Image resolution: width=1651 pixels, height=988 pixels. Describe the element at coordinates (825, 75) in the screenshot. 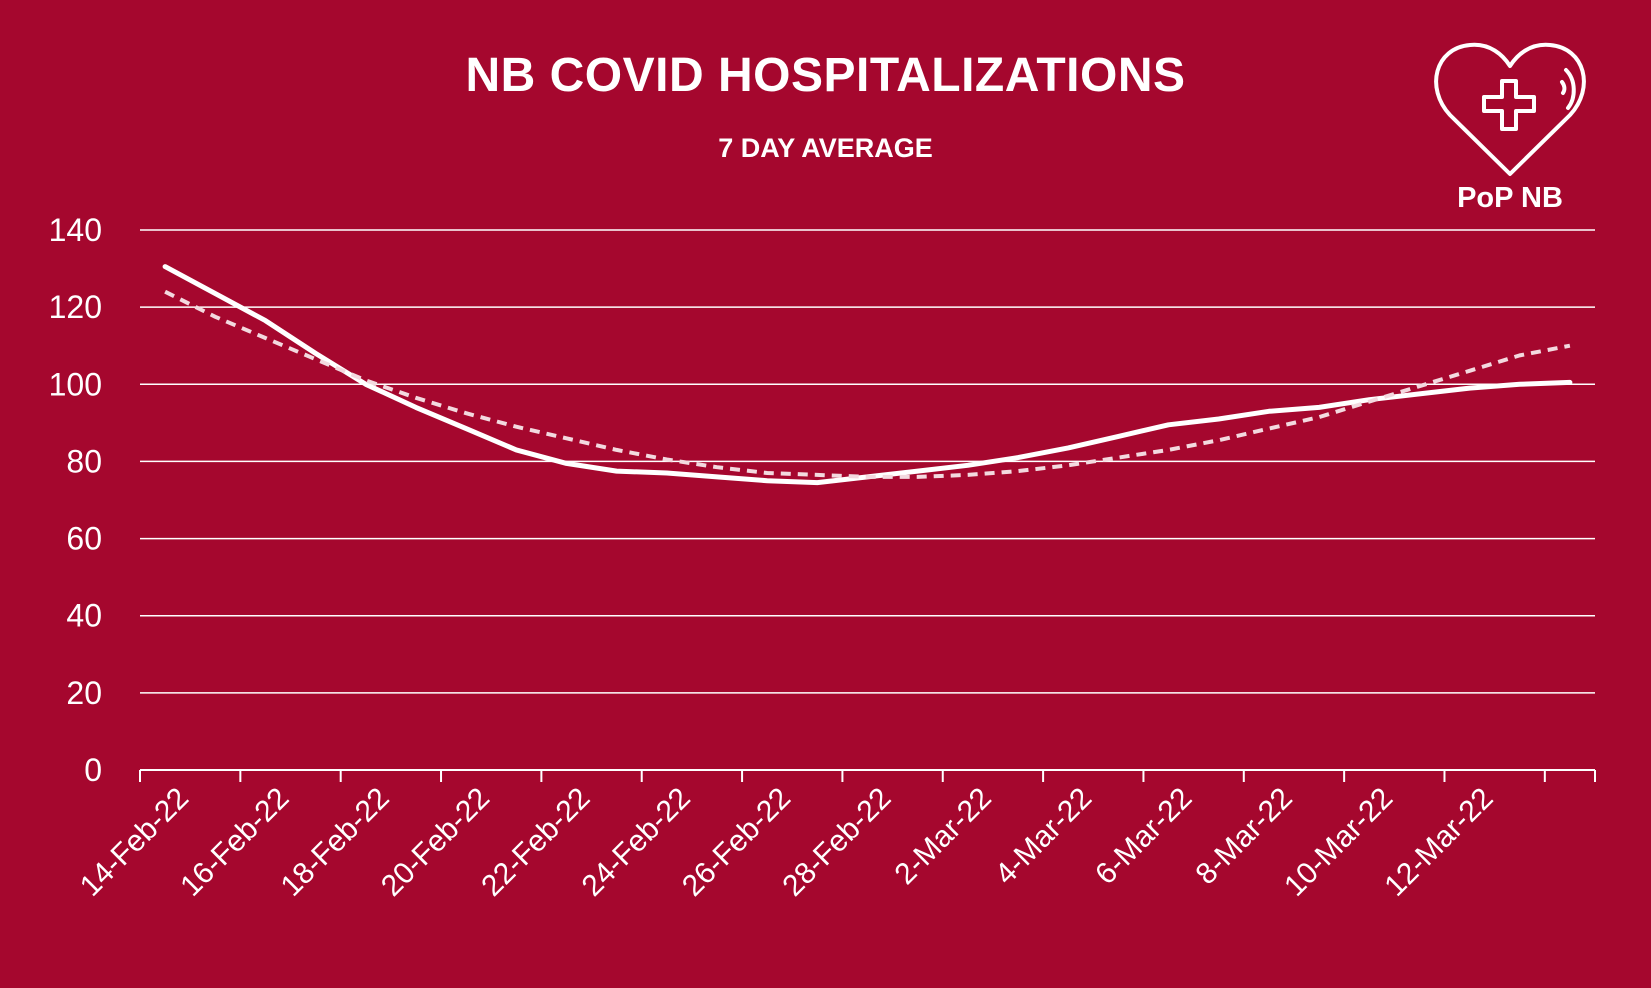

I see `chart-title: NB COVID HOSPITALIZATIONS` at that location.